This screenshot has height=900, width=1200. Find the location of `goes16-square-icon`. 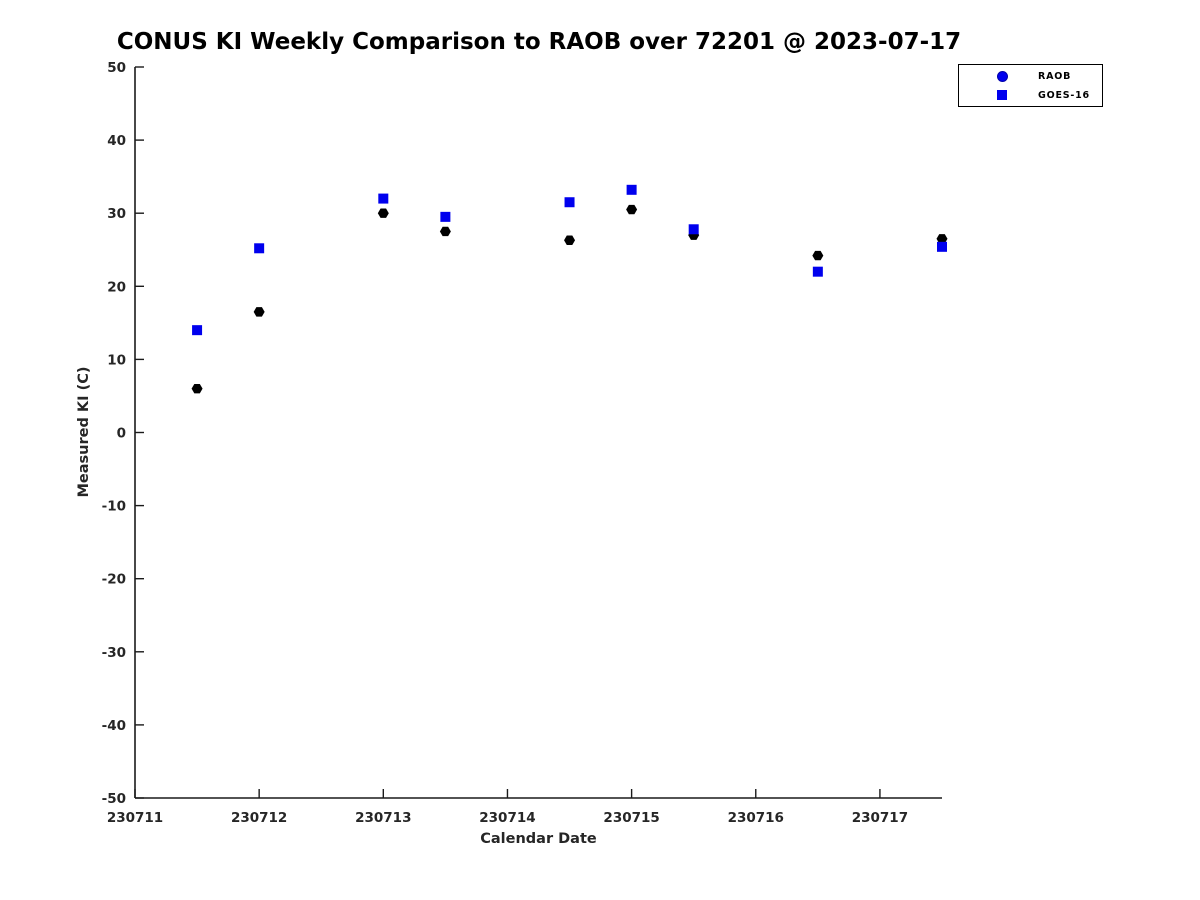

goes16-square-icon is located at coordinates (1002, 95).